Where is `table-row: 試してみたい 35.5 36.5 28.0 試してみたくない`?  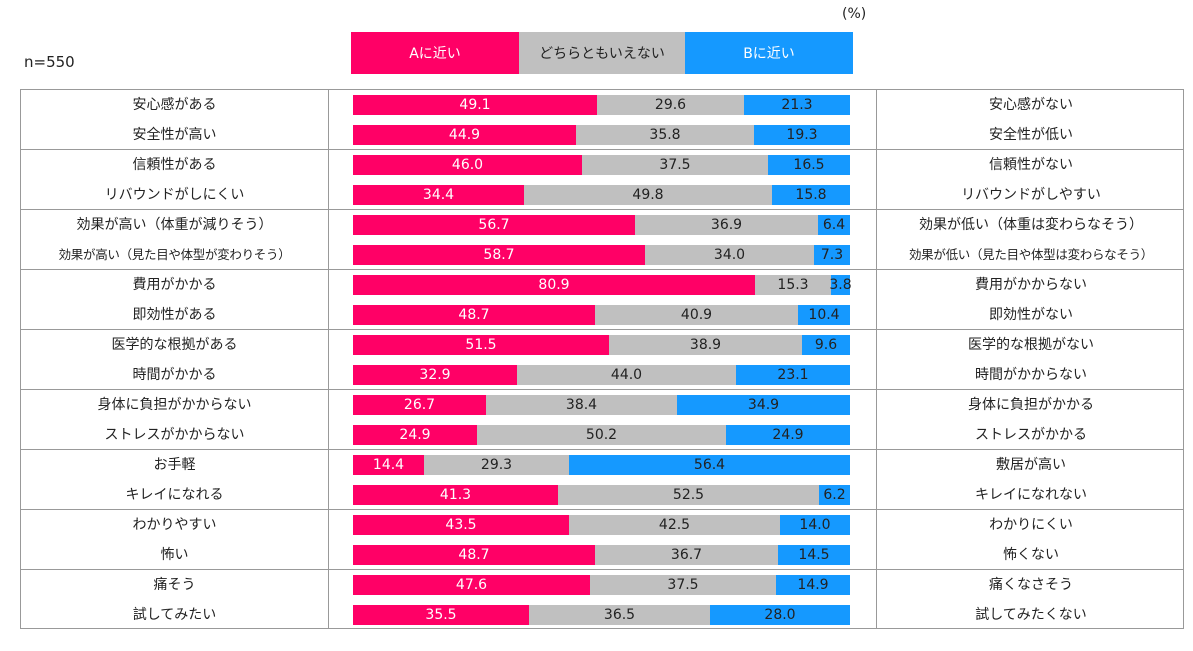 table-row: 試してみたい 35.5 36.5 28.0 試してみたくない is located at coordinates (602, 615).